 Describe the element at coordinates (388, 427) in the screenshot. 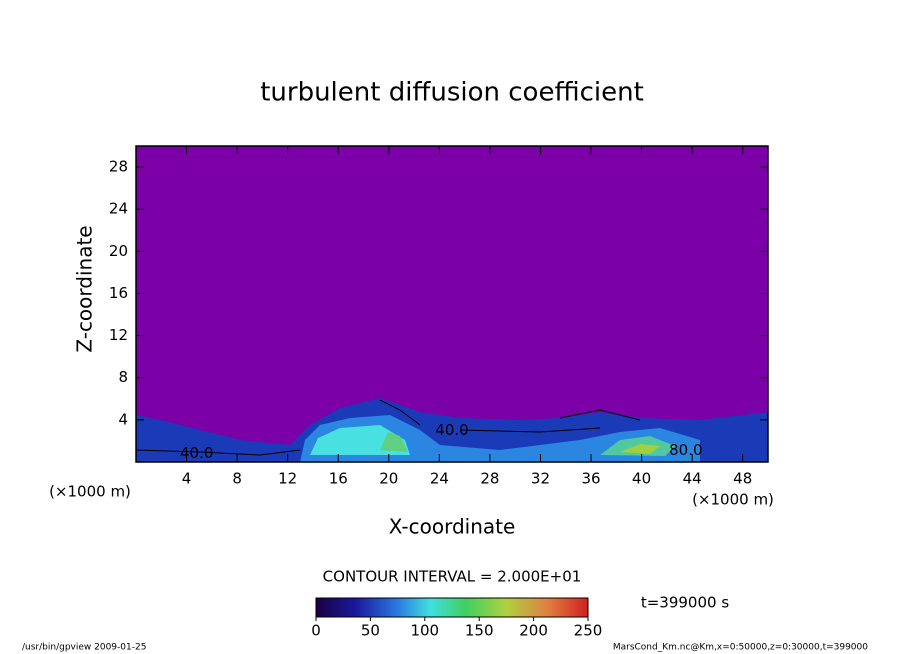

I see `contour-line` at that location.